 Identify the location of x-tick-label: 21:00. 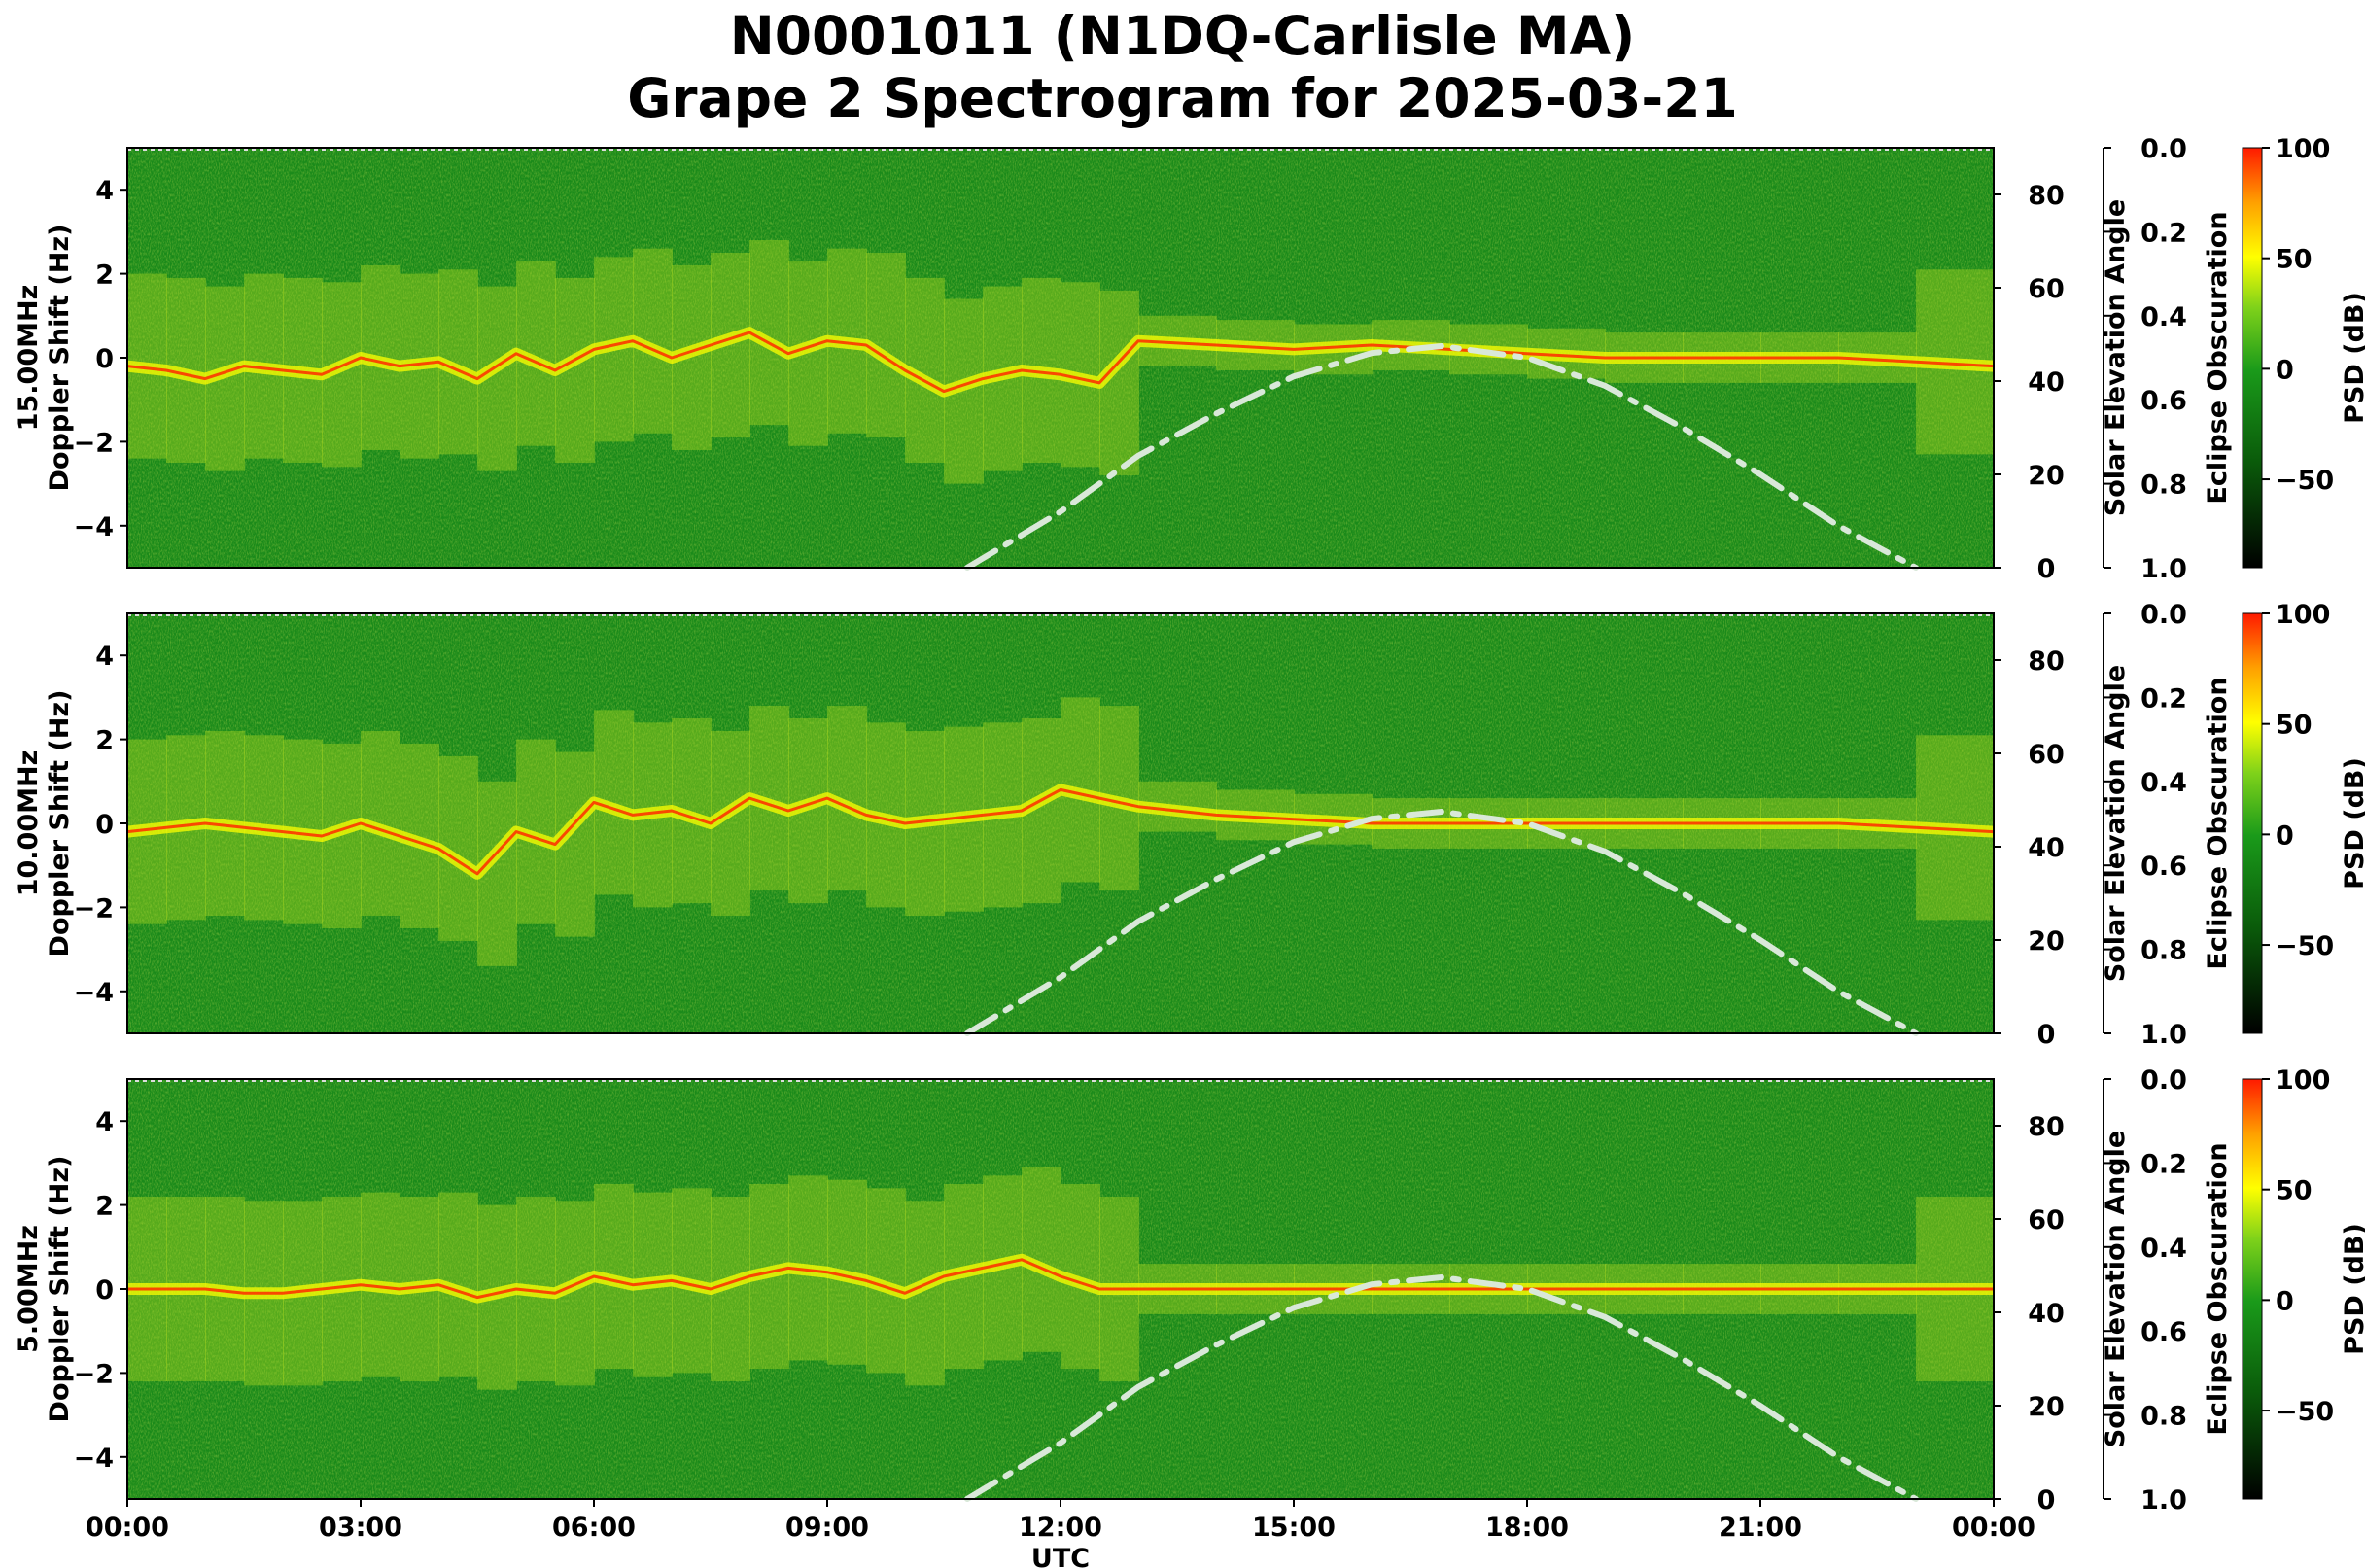
(1760, 1528).